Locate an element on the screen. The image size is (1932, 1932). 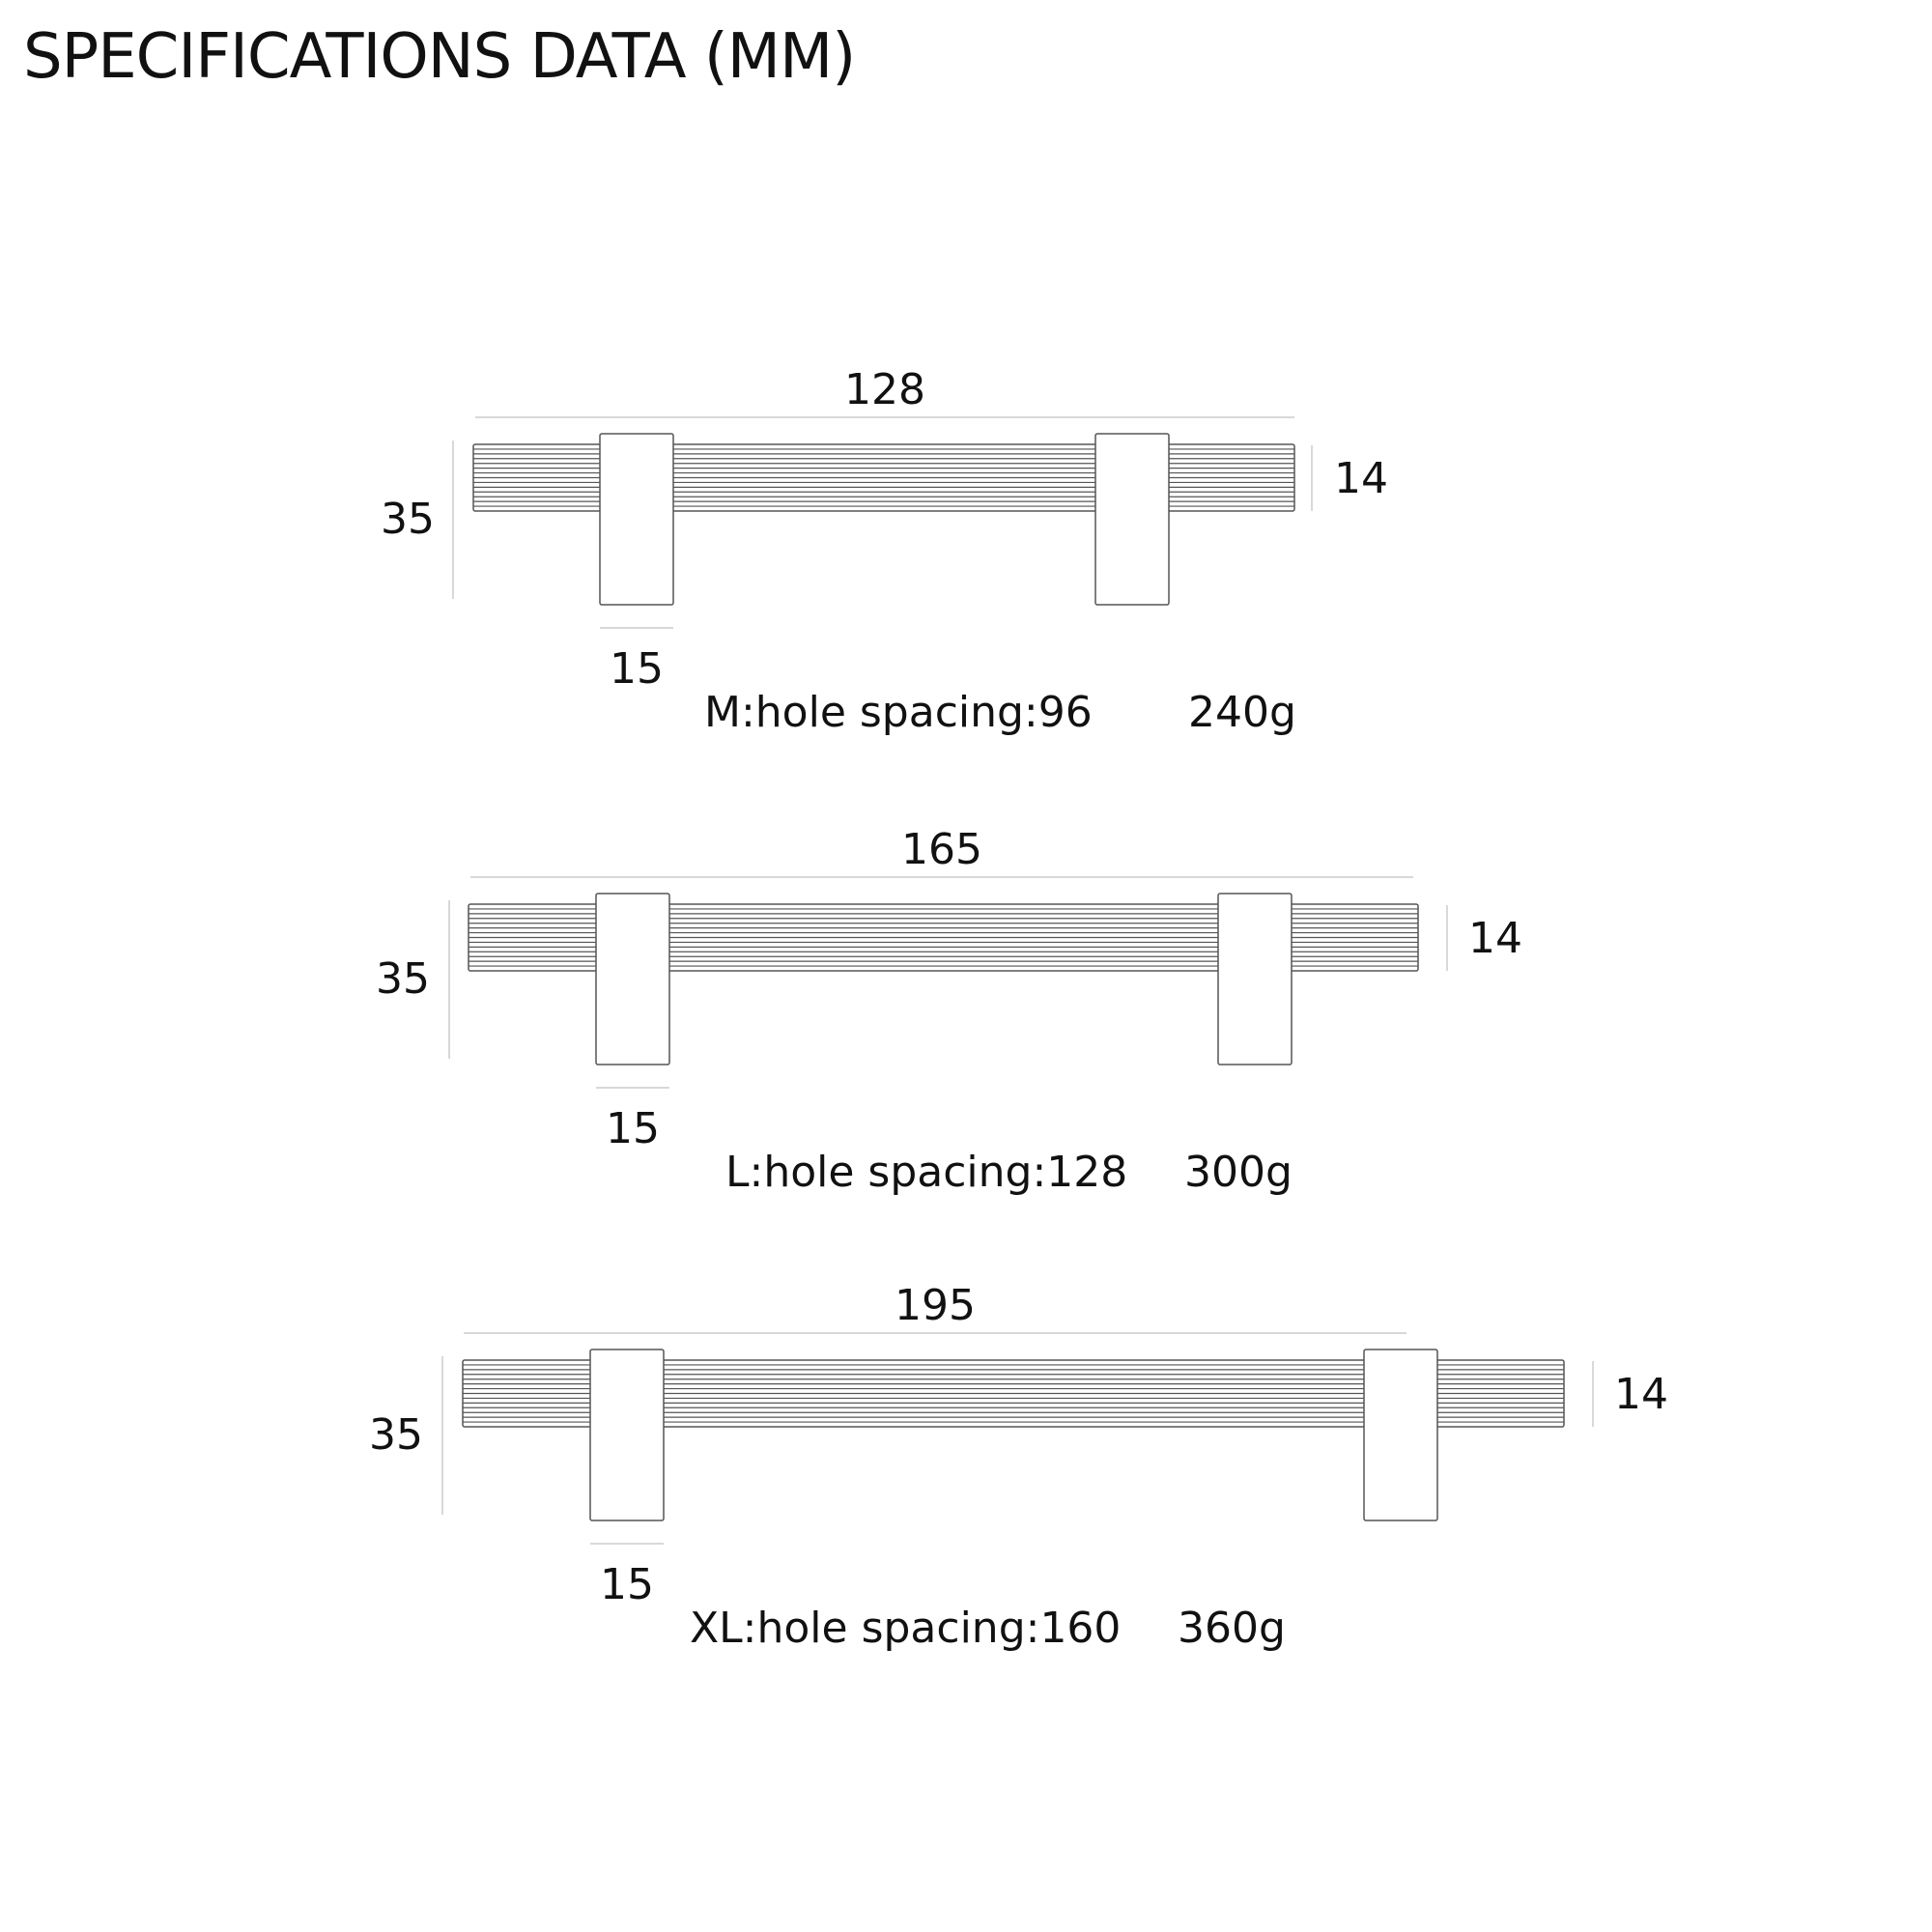
weight-label: 240g is located at coordinates (1242, 712).